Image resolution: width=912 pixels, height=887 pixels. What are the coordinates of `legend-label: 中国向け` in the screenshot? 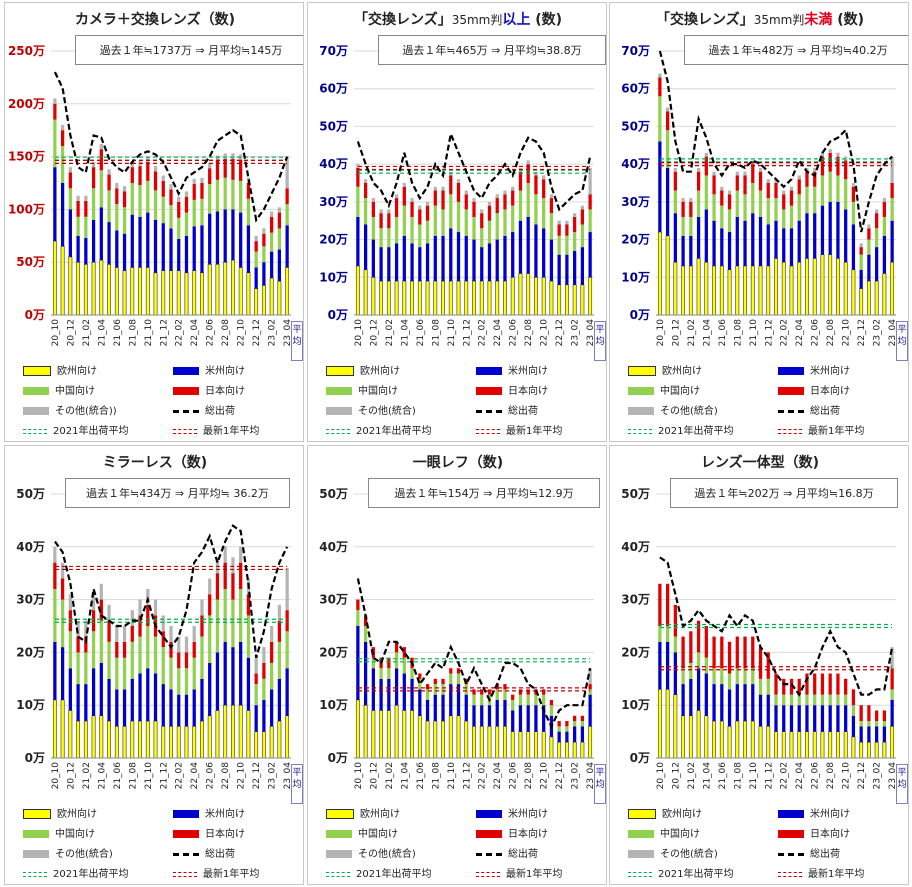 It's located at (680, 834).